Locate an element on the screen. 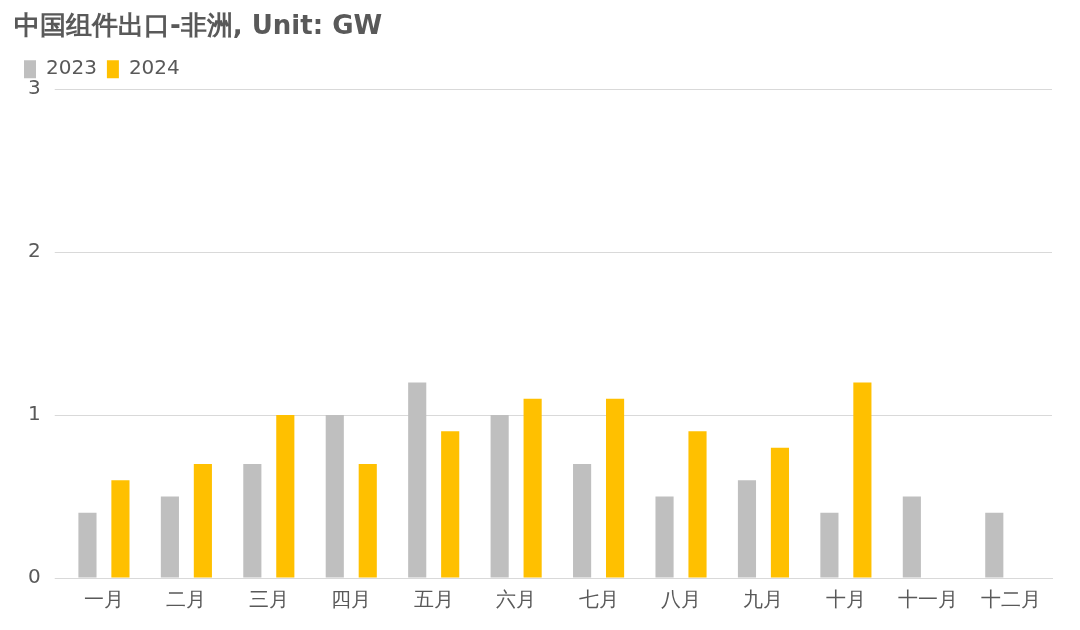 Image resolution: width=1080 pixels, height=630 pixels. x-tick-label: 三月 is located at coordinates (268, 599).